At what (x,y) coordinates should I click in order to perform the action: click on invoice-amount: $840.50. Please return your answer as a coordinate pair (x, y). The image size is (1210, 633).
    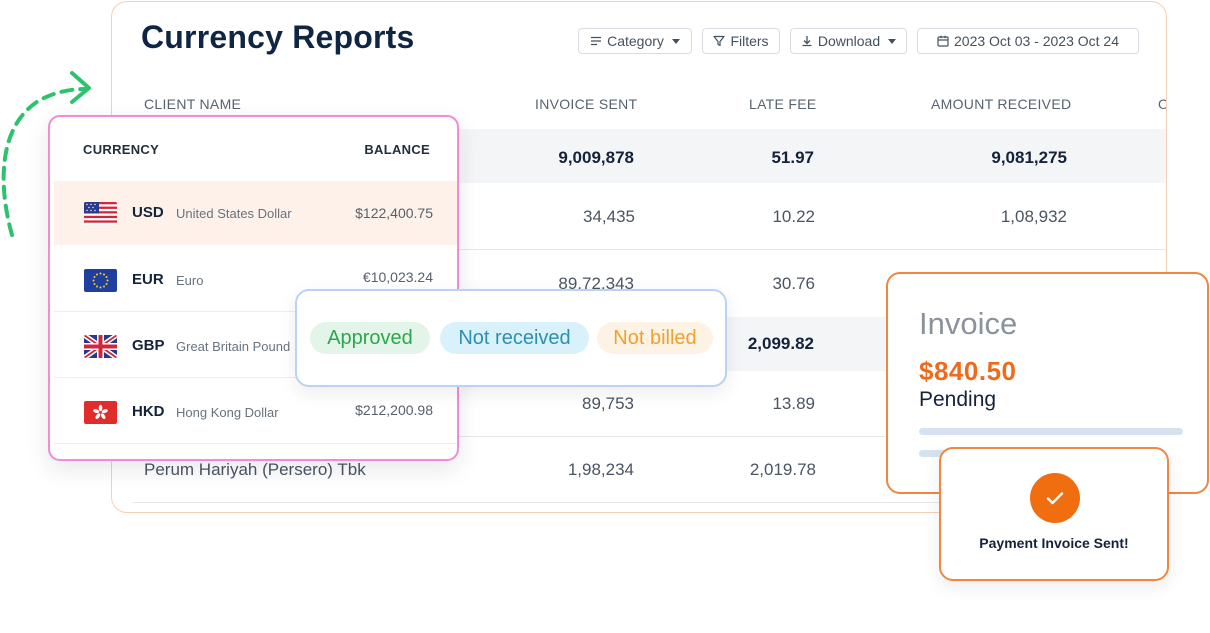
    Looking at the image, I should click on (968, 371).